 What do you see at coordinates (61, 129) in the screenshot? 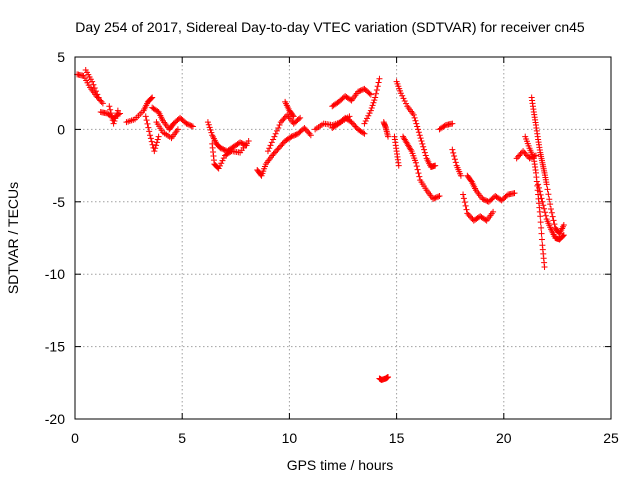
I see `y-tick-label: 0` at bounding box center [61, 129].